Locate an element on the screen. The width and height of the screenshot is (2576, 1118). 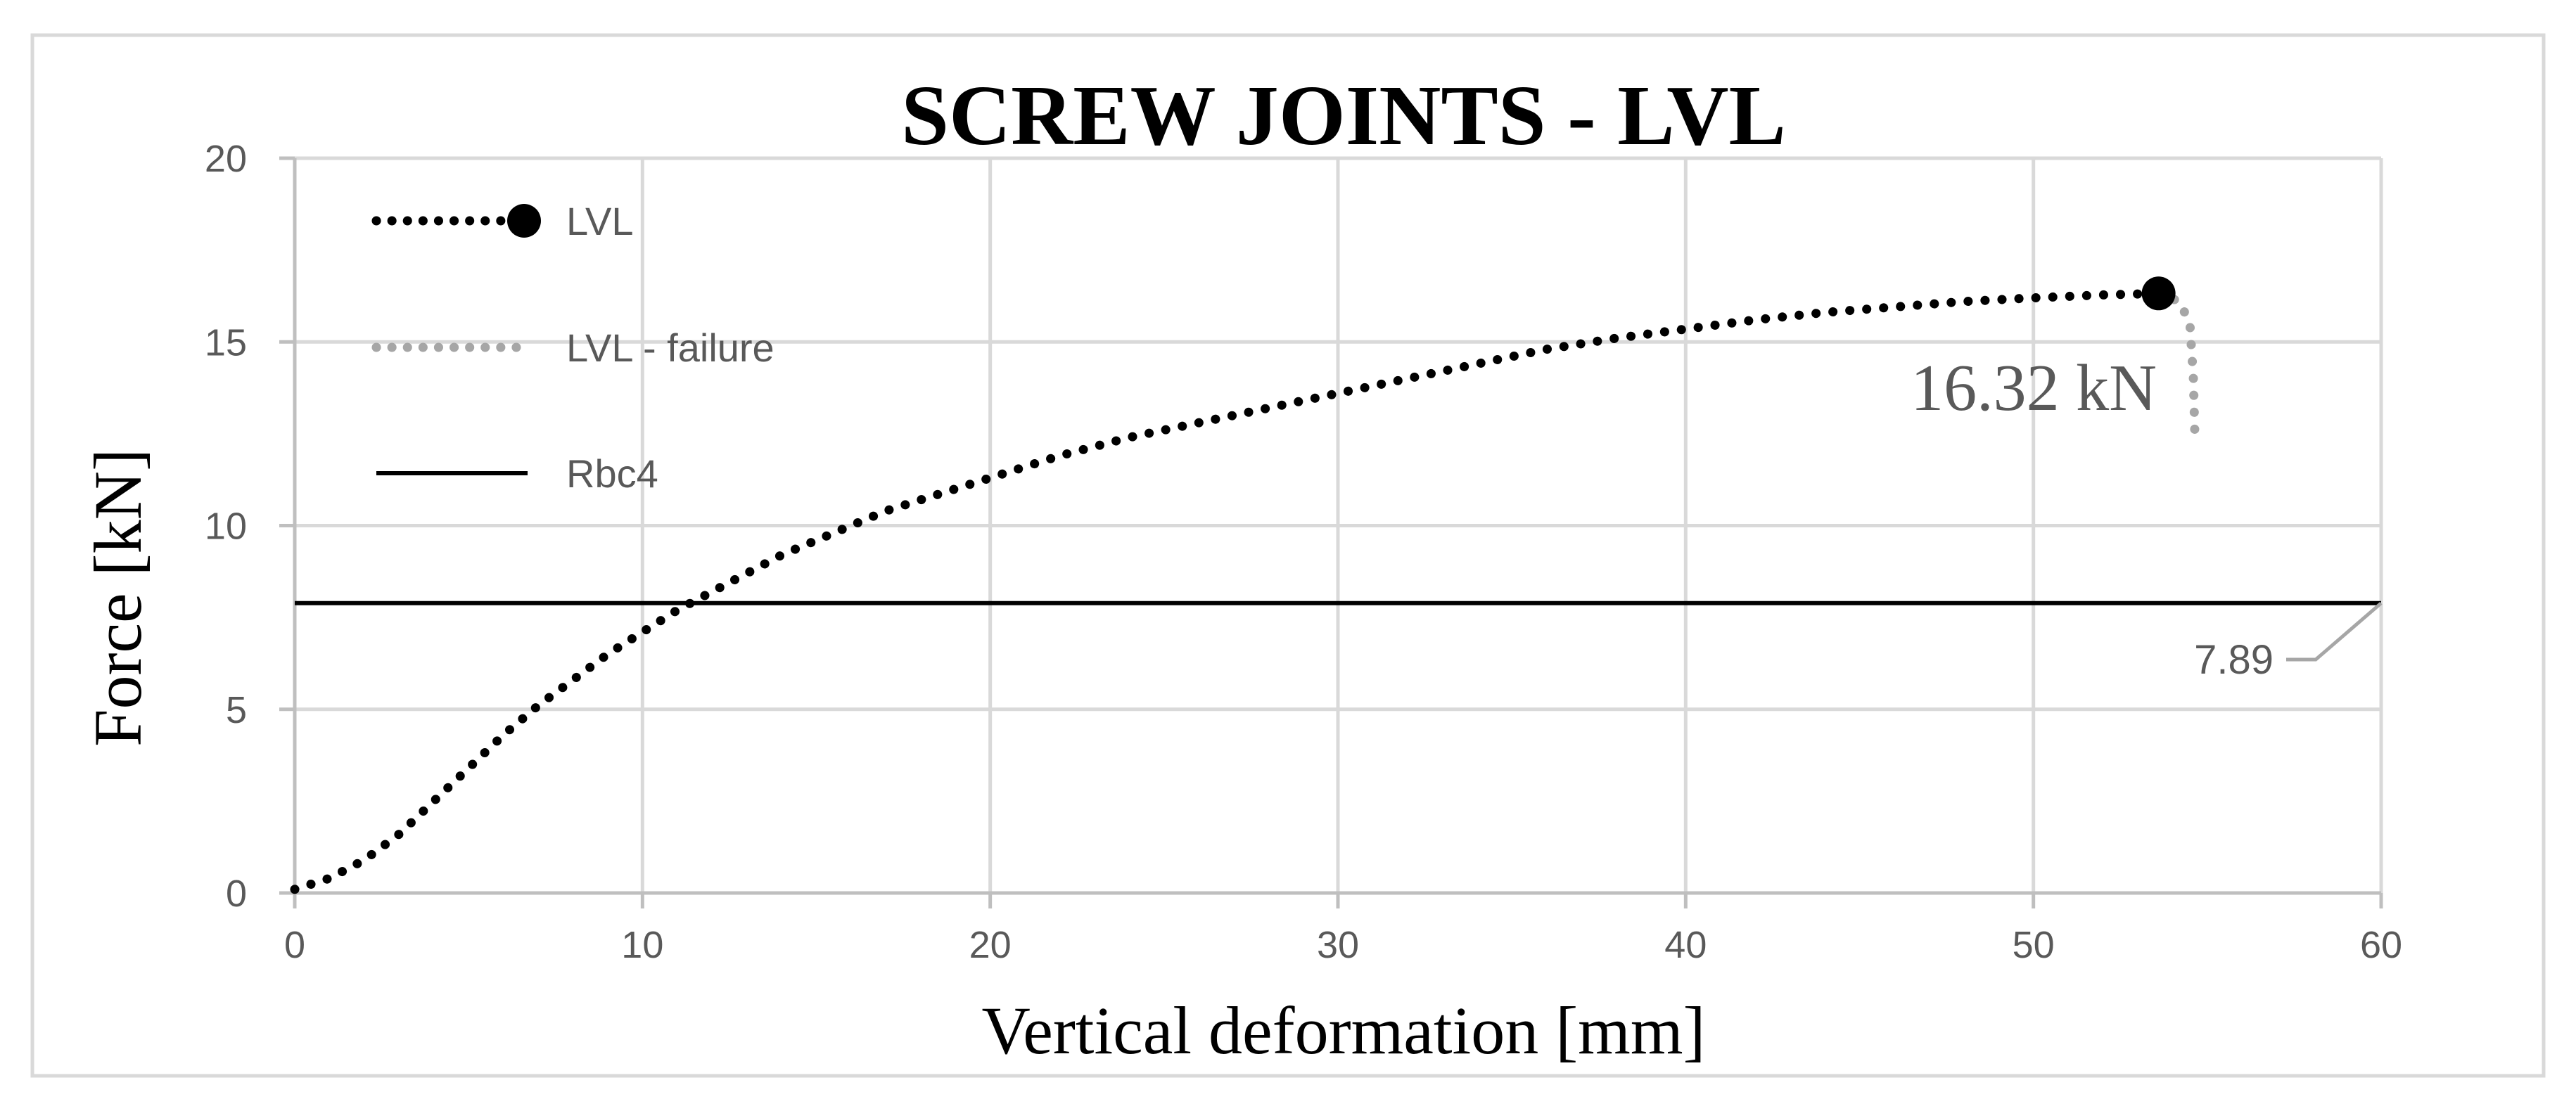
chart-title: SCREW JOINTS - LVL is located at coordinates (1343, 115).